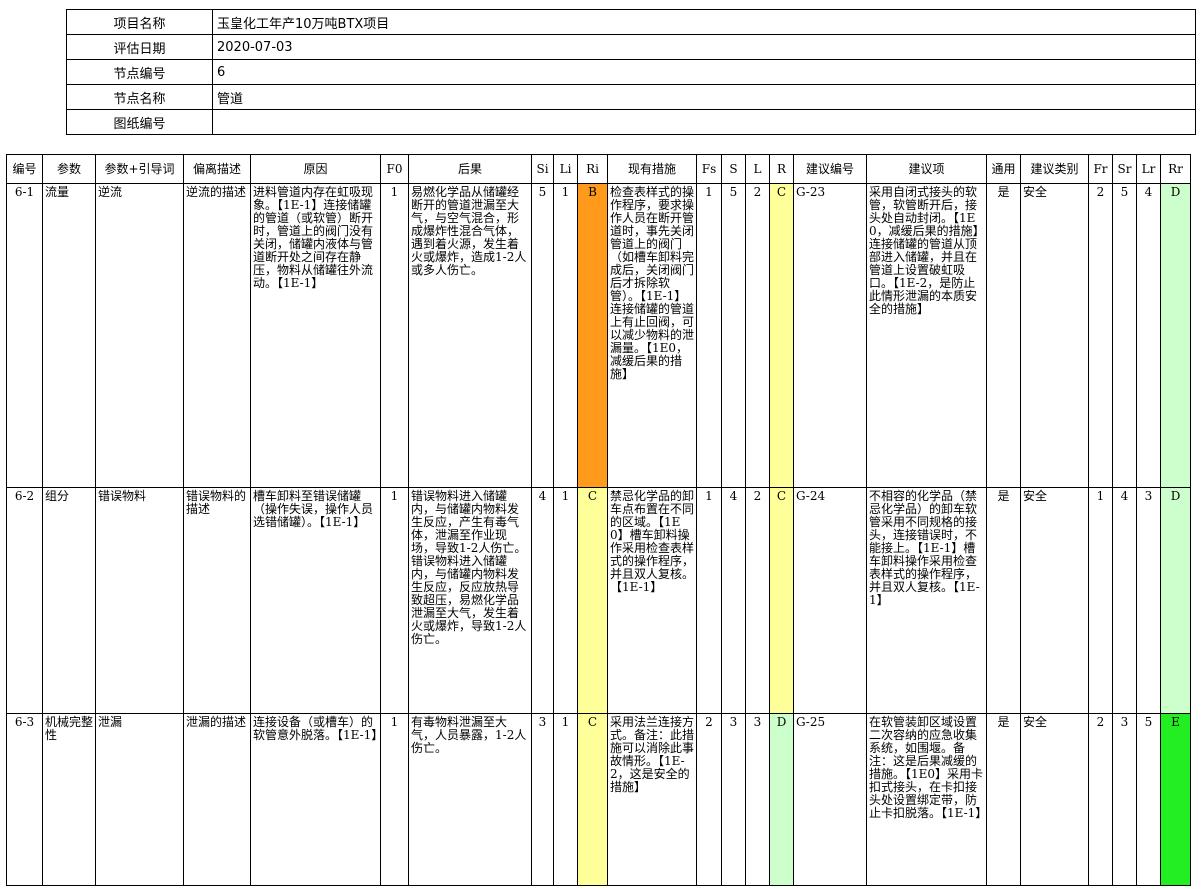 Image resolution: width=1204 pixels, height=889 pixels. Describe the element at coordinates (315, 600) in the screenshot. I see `cell: 槽车卸料至错误储罐（操作失误，操作人员选错储罐）。【1E-1】` at that location.